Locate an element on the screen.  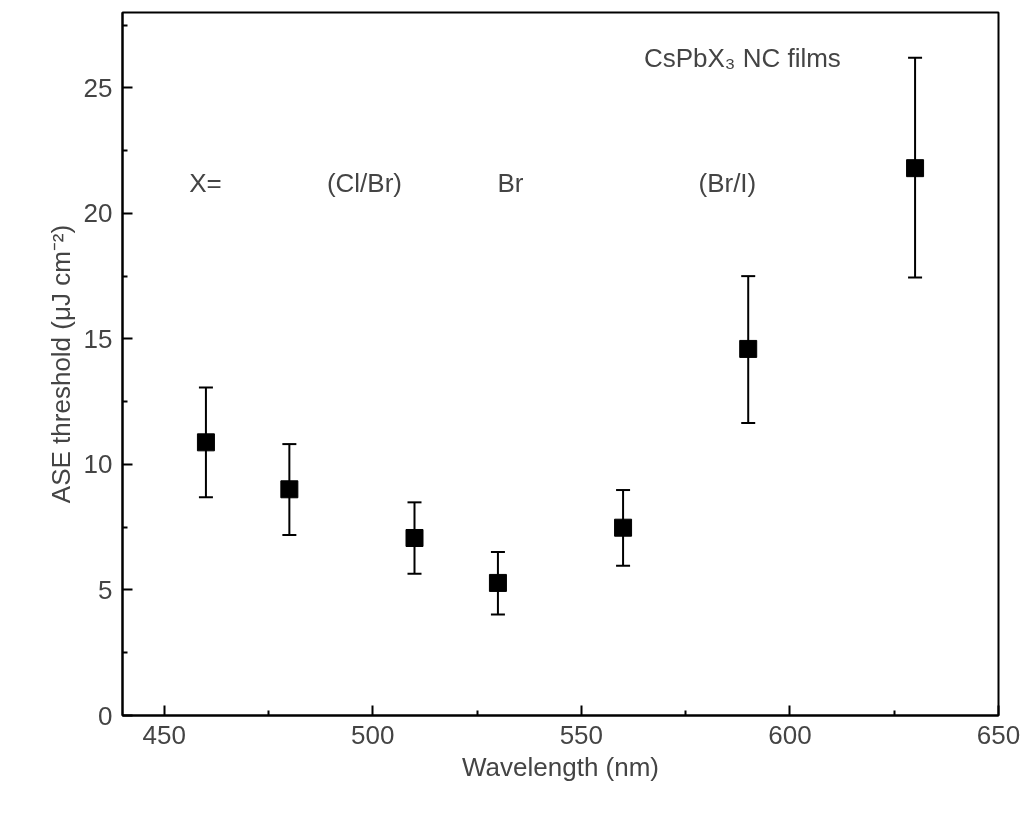
y-tick-label: 10 is located at coordinates (98, 464).